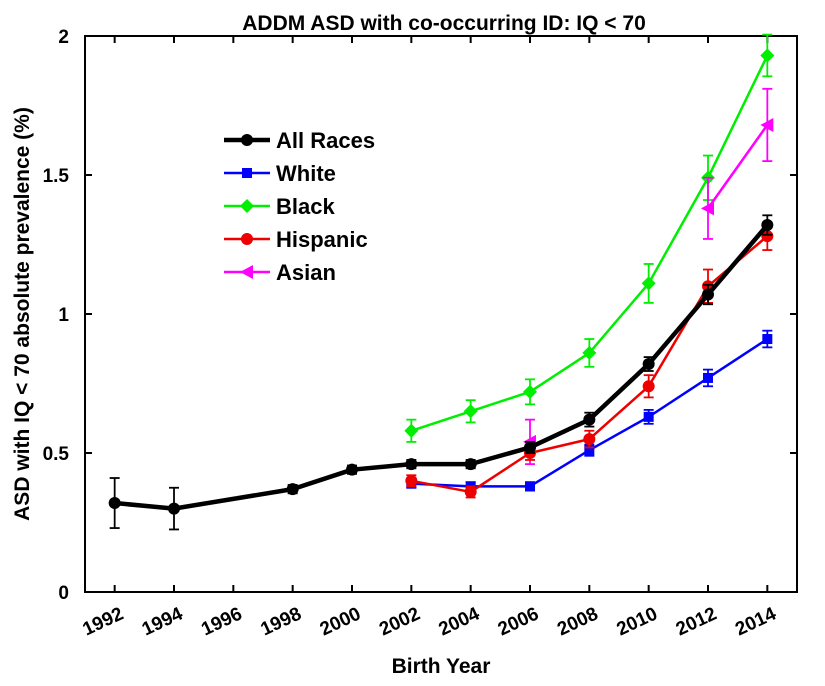 This screenshot has width=825, height=686. I want to click on x-tick-label: 2012, so click(696, 621).